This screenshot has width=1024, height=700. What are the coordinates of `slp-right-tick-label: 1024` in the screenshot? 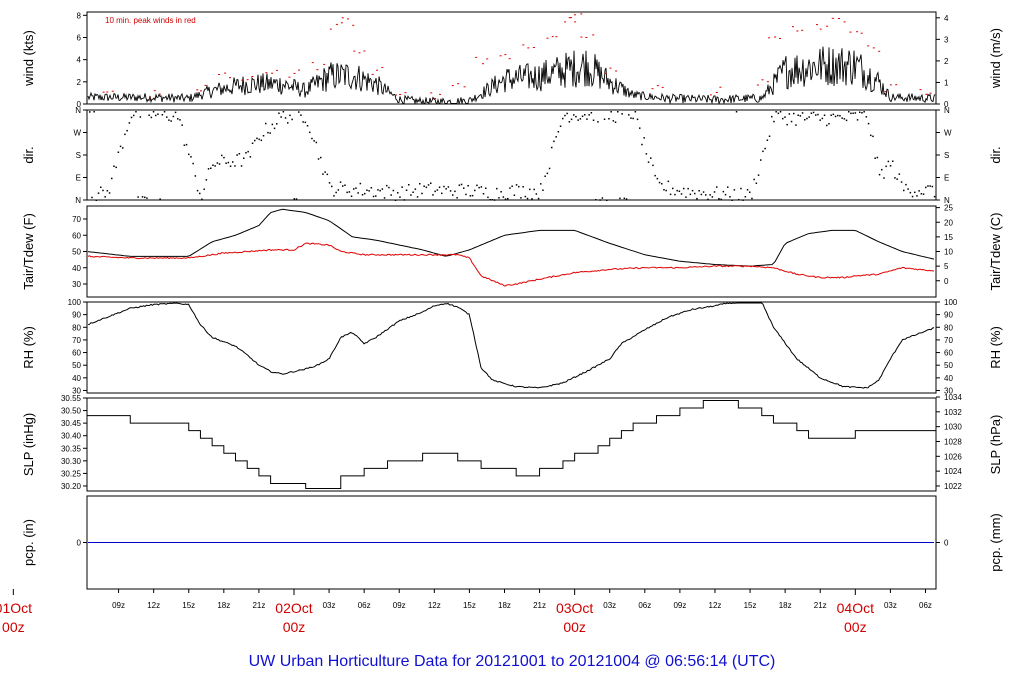 It's located at (953, 471).